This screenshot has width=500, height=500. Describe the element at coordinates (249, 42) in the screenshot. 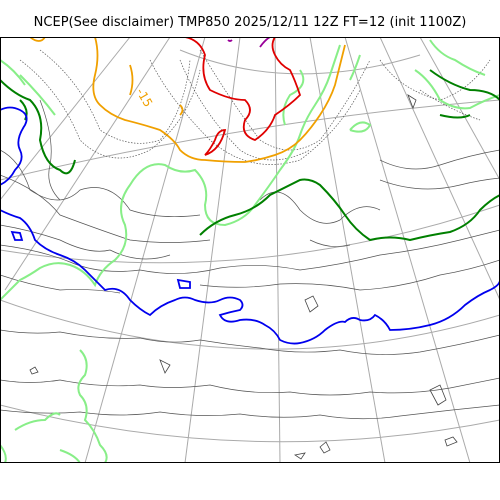

I see `isotherm-purple` at that location.